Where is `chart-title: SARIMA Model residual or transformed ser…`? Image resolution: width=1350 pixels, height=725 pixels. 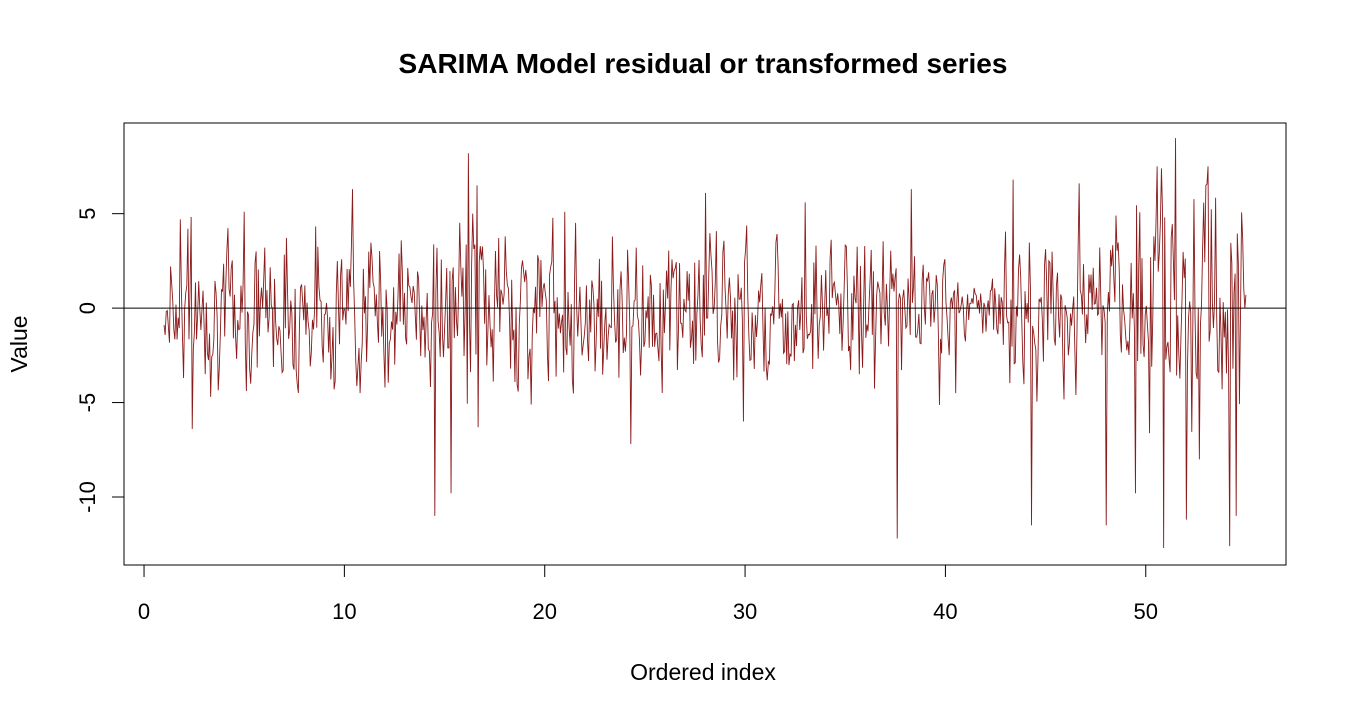 chart-title: SARIMA Model residual or transformed ser… is located at coordinates (703, 63).